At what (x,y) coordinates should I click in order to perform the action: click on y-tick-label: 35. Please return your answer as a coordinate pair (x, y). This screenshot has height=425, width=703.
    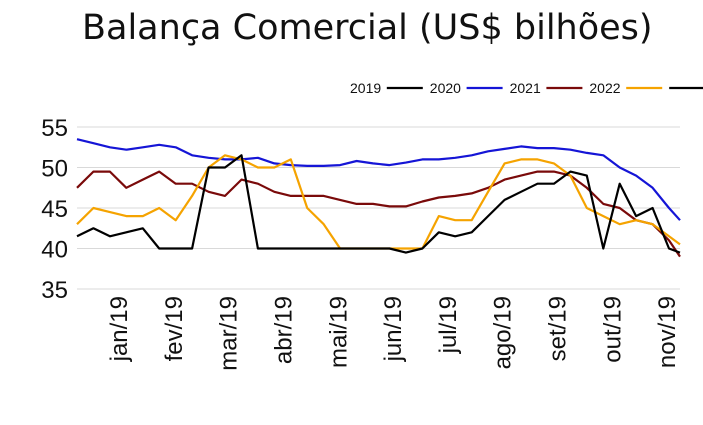
    Looking at the image, I should click on (54, 290).